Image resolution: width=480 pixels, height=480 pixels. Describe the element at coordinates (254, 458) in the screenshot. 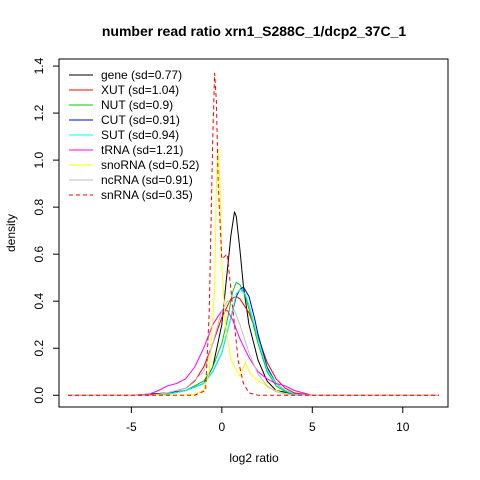

I see `x-axis-label: log2 ratio` at that location.